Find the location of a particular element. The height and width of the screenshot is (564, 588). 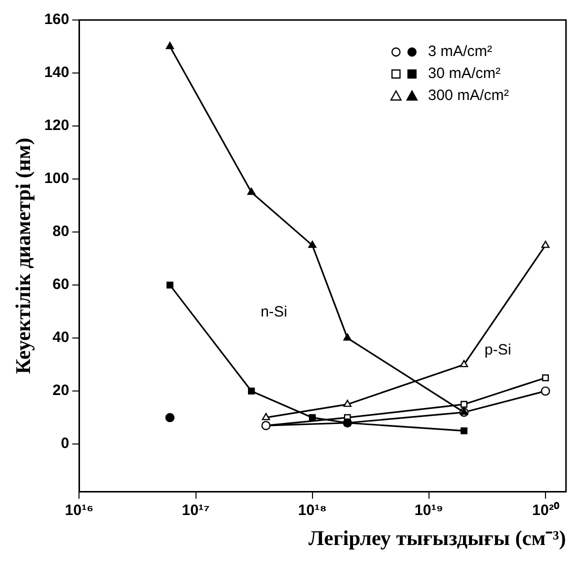

y-tick-label: 40 is located at coordinates (61, 337).